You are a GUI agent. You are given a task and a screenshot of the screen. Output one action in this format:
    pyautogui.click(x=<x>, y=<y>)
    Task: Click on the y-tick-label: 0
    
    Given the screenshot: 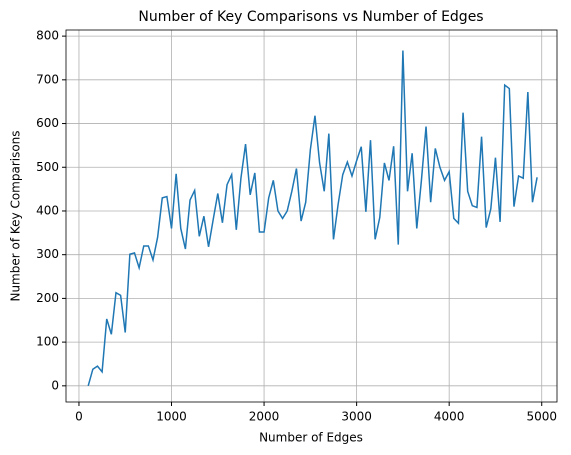 What is the action you would take?
    pyautogui.click(x=55, y=385)
    